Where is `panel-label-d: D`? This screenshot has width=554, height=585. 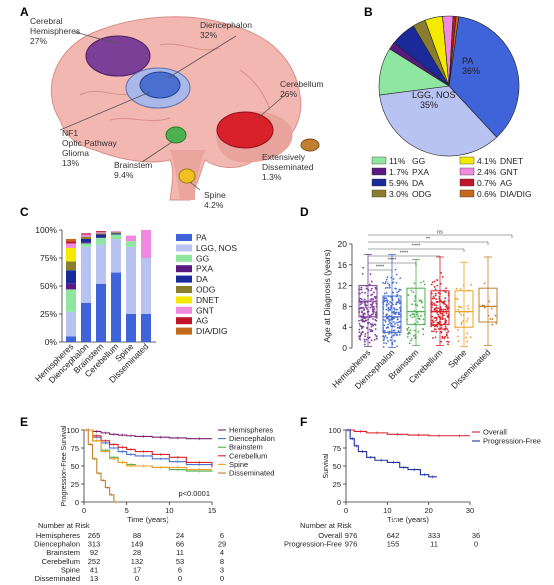 panel-label-d: D is located at coordinates (304, 212).